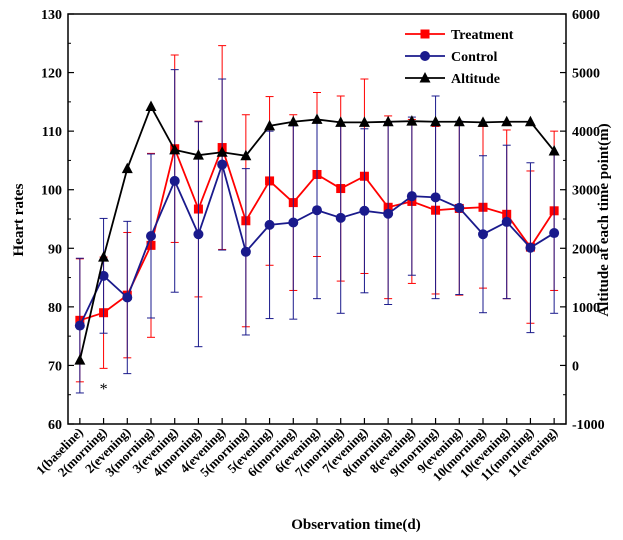 Image resolution: width=623 pixels, height=540 pixels. What do you see at coordinates (55, 425) in the screenshot?
I see `y-tick-label: 60` at bounding box center [55, 425].